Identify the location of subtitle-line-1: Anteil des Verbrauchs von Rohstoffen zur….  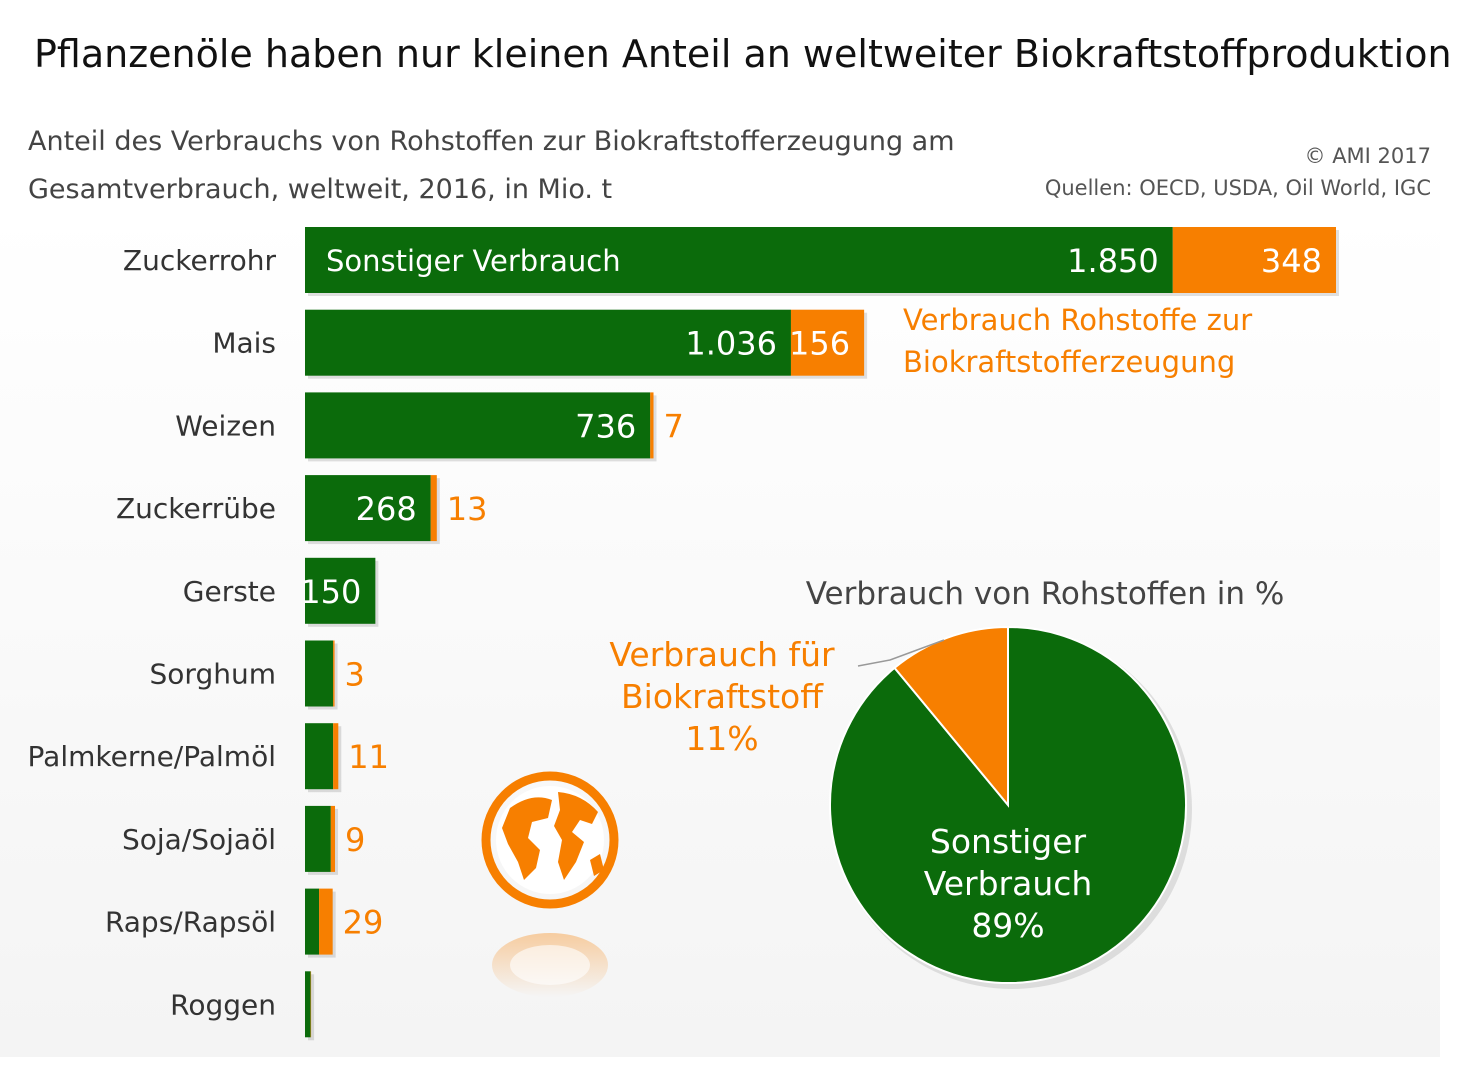
(491, 141).